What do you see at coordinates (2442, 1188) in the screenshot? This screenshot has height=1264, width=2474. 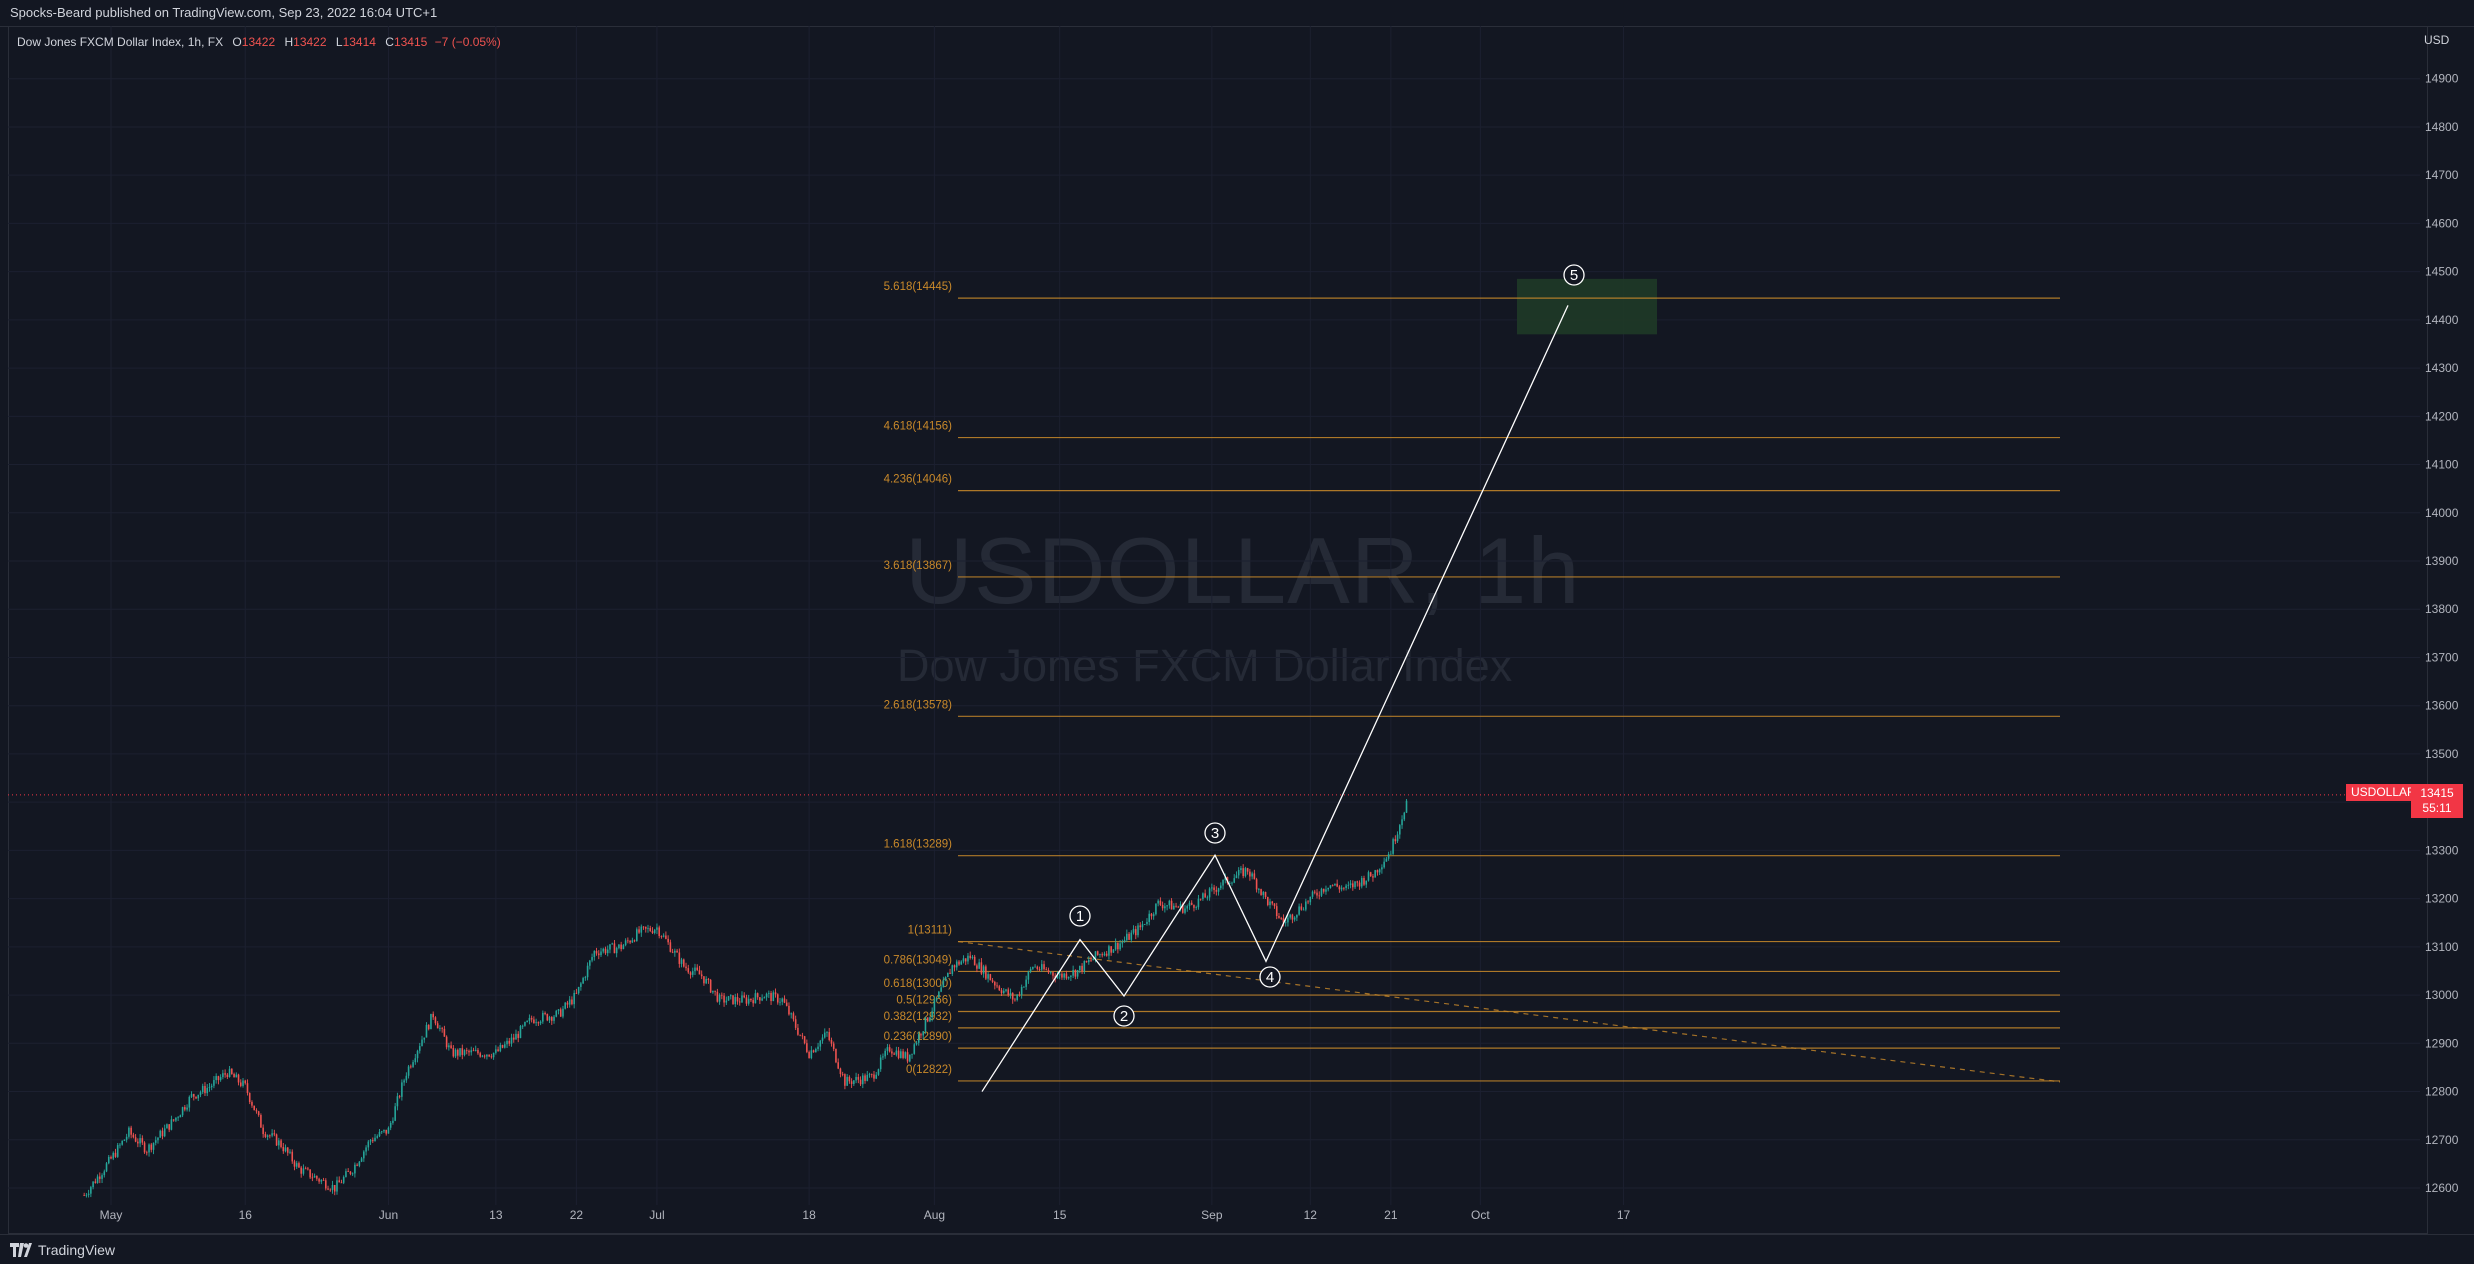 I see `y-tick-label: 12600` at bounding box center [2442, 1188].